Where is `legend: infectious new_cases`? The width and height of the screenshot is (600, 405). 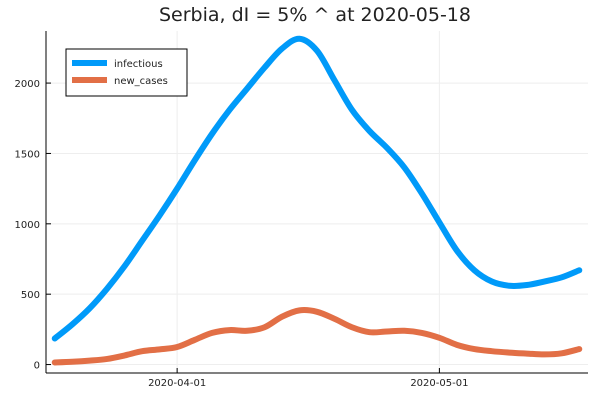 legend: infectious new_cases is located at coordinates (126, 72).